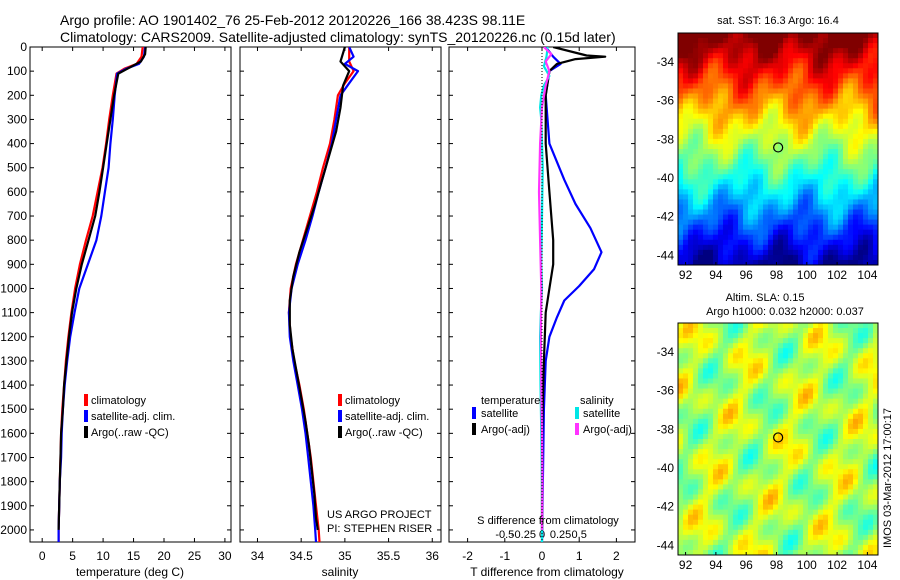 This screenshot has height=580, width=900. Describe the element at coordinates (666, 507) in the screenshot. I see `map-y-tick-label: -42` at that location.